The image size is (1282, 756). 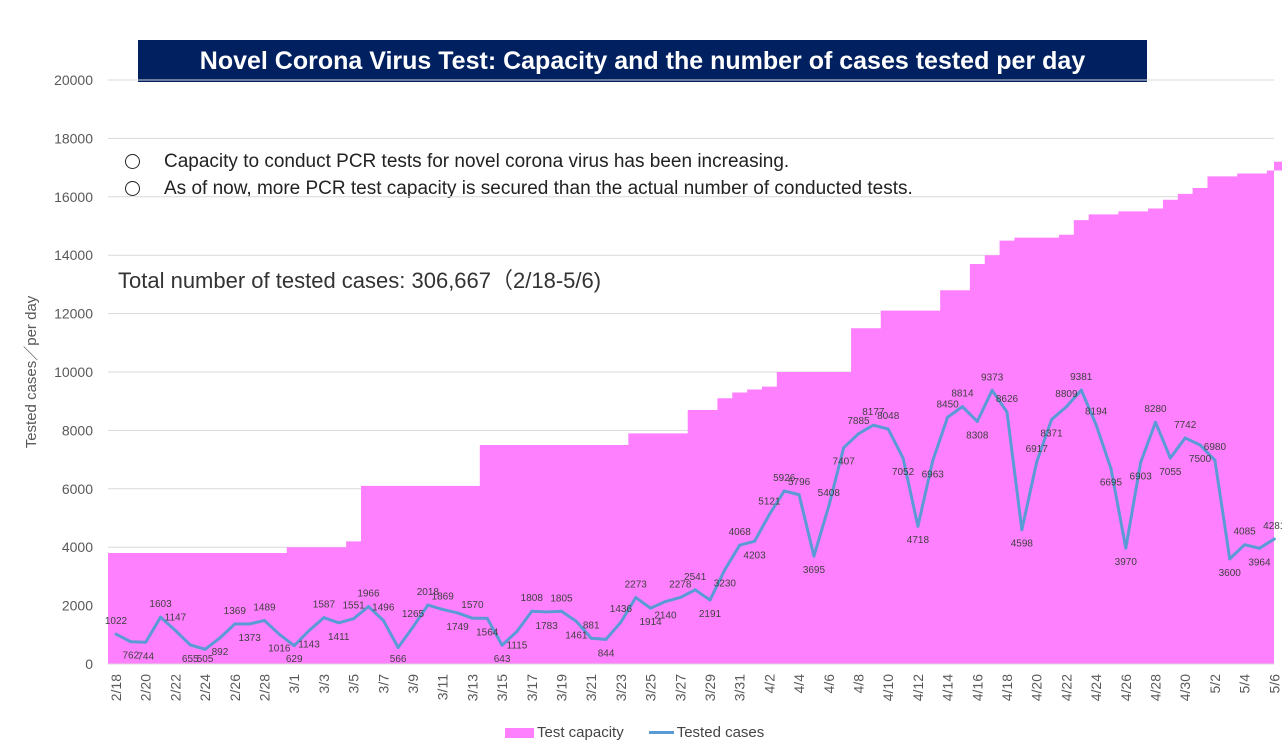 What do you see at coordinates (1126, 562) in the screenshot?
I see `data-label: 3970` at bounding box center [1126, 562].